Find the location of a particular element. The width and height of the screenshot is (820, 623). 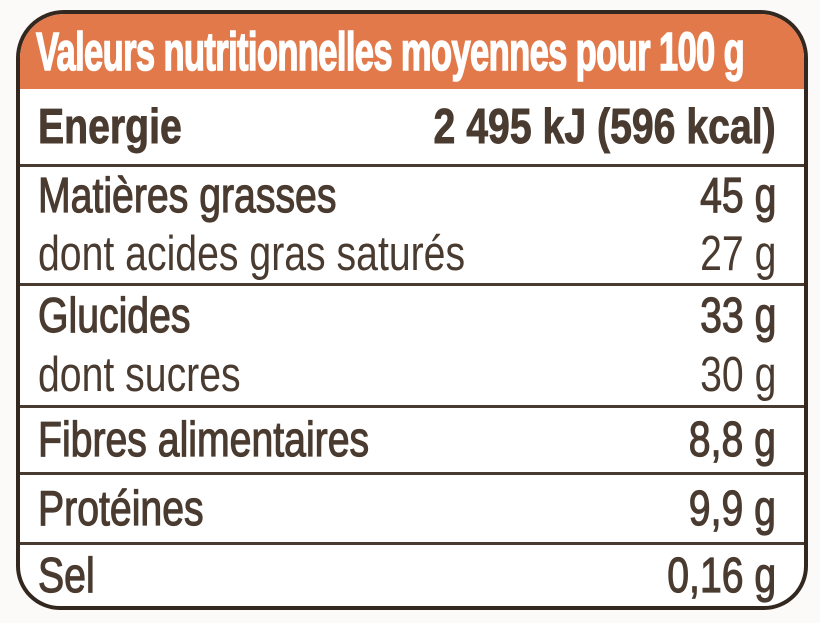

row-energy-line: Energie 2 495 kJ (596 kcal) is located at coordinates (412, 127).